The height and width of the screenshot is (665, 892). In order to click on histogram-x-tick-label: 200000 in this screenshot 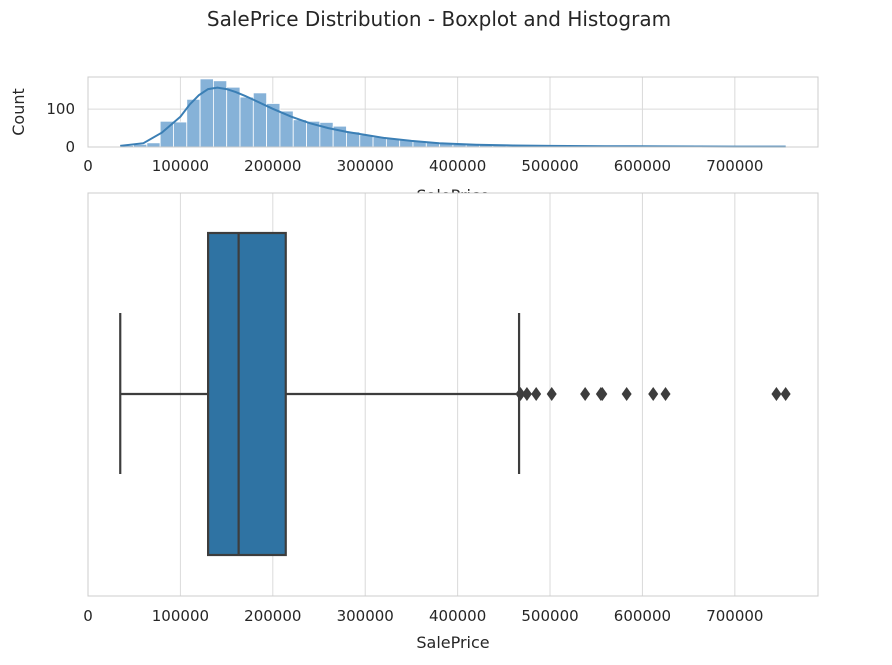, I will do `click(272, 166)`.